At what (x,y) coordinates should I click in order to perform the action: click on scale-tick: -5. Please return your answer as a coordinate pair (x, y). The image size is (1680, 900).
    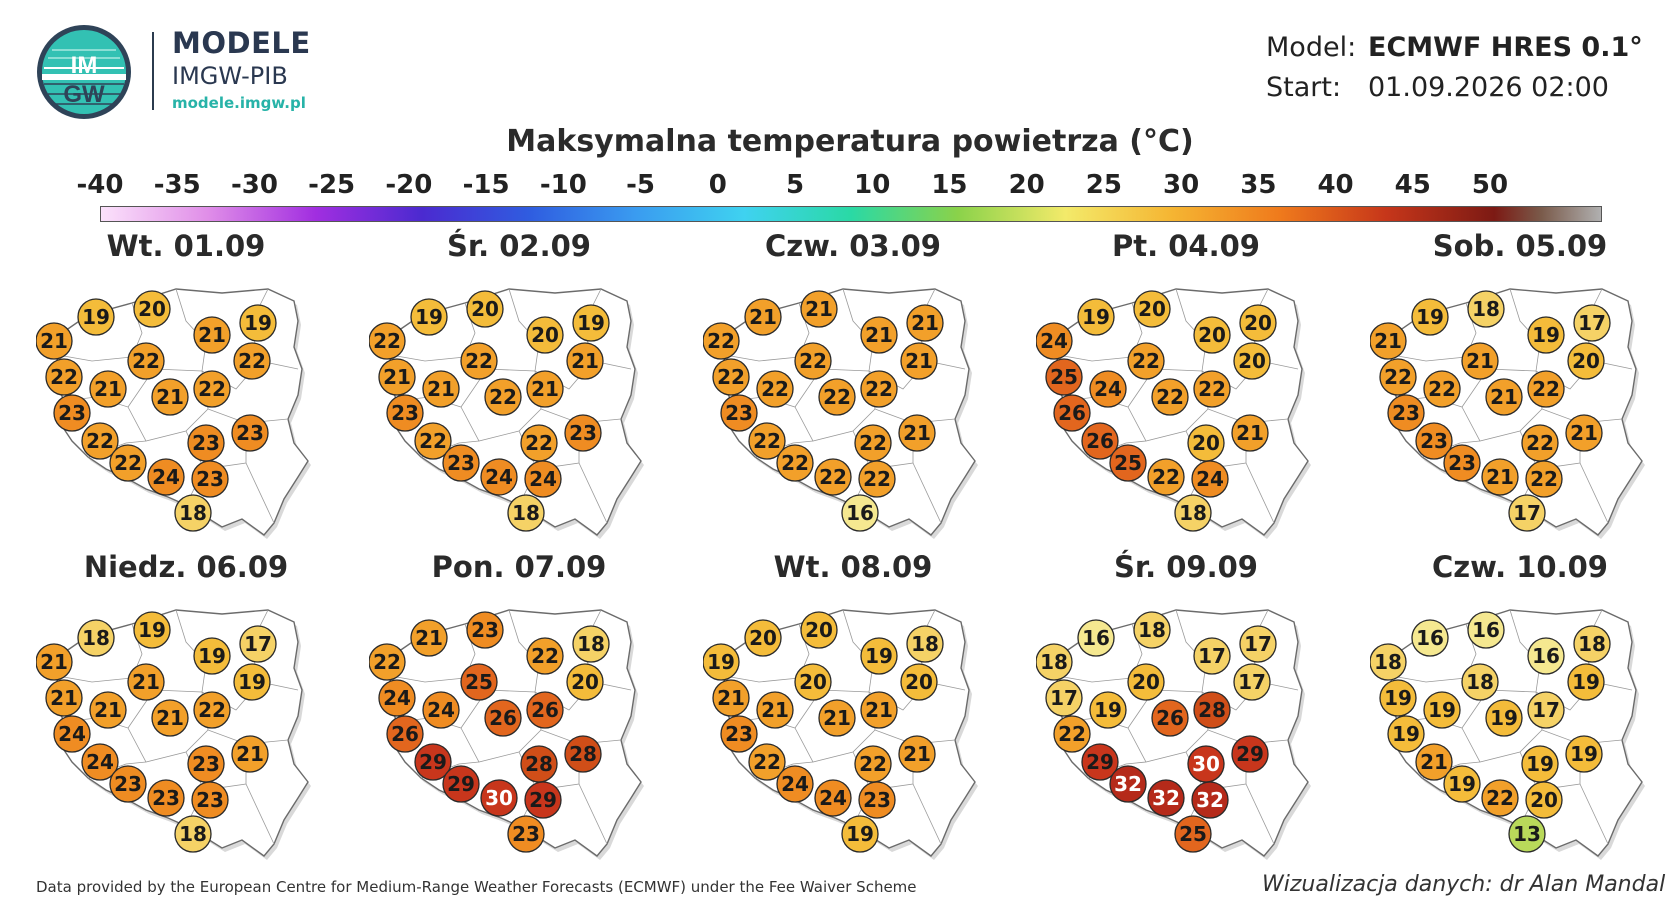
    Looking at the image, I should click on (640, 185).